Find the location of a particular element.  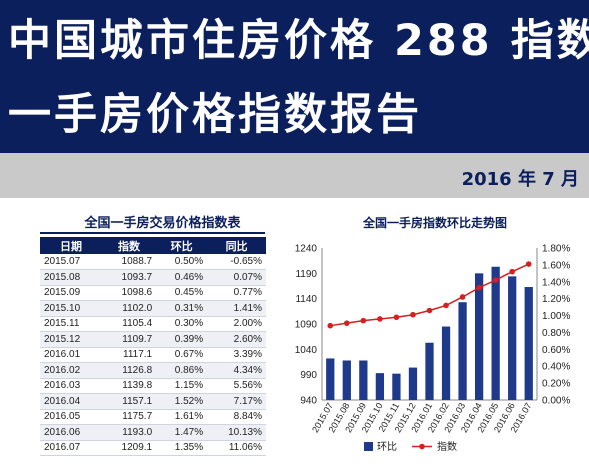

yoy-cell: 3.39% is located at coordinates (236, 355).